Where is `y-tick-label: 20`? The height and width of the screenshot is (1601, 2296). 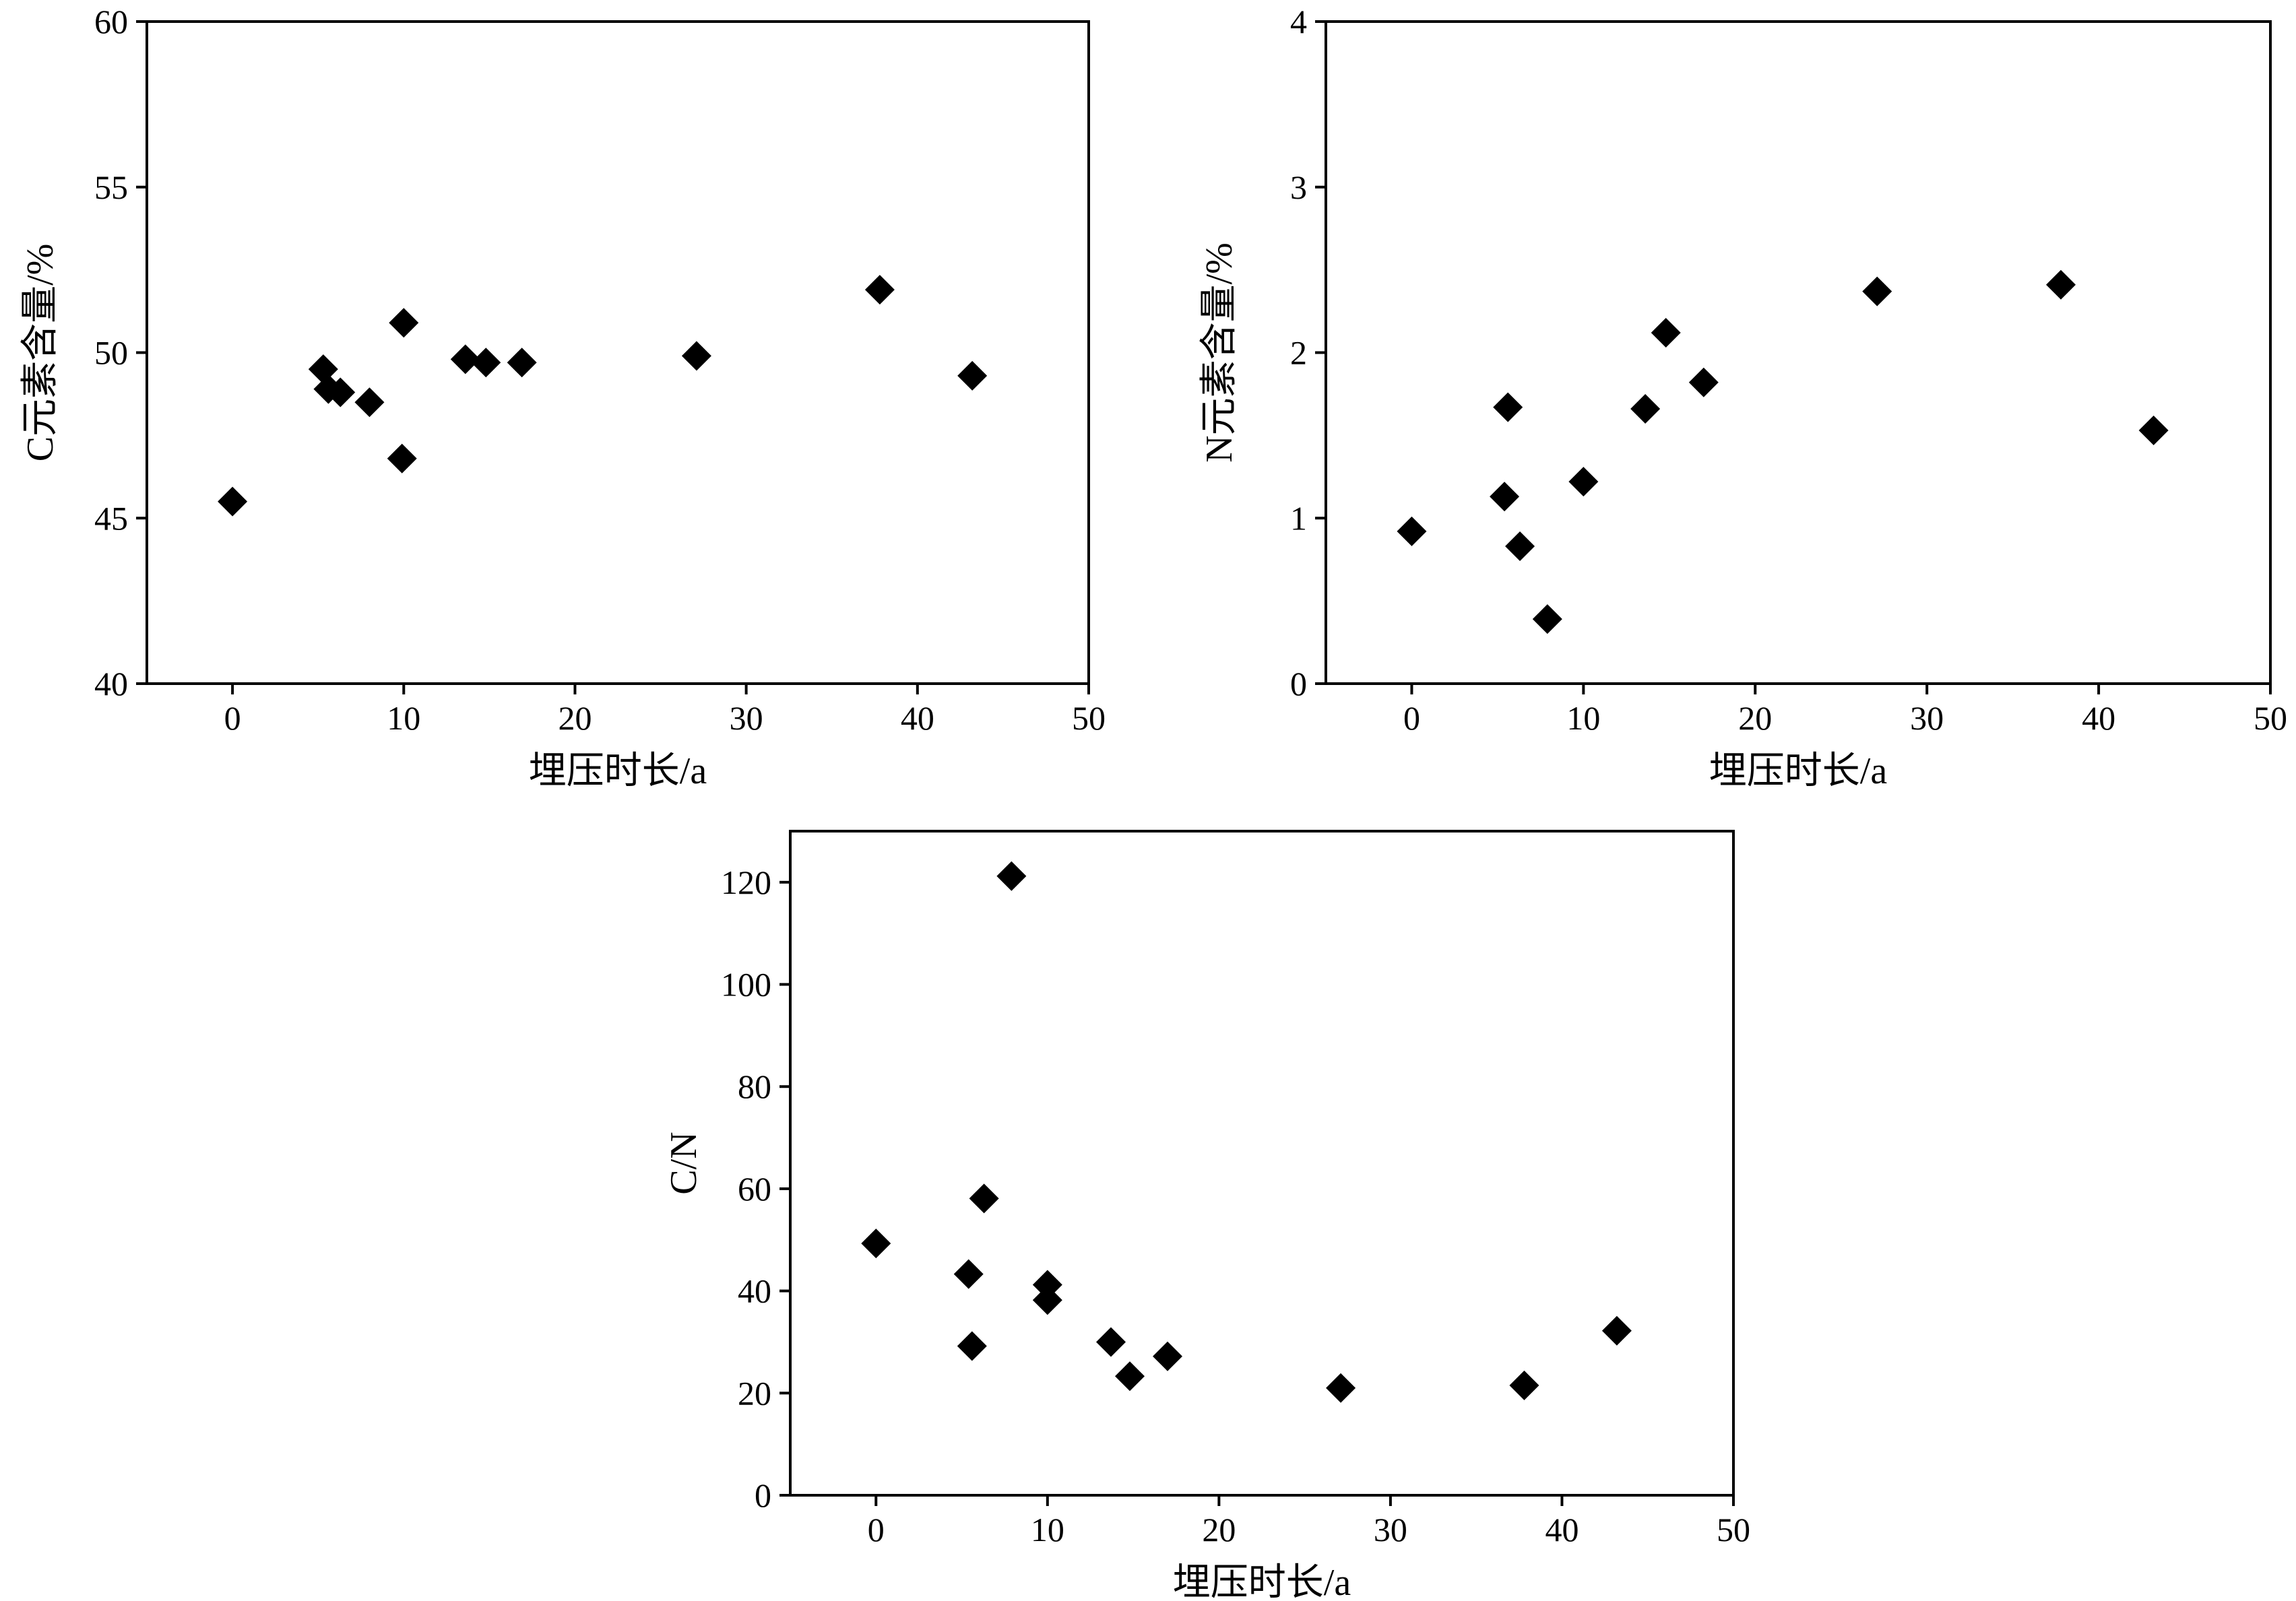 y-tick-label: 20 is located at coordinates (754, 1393).